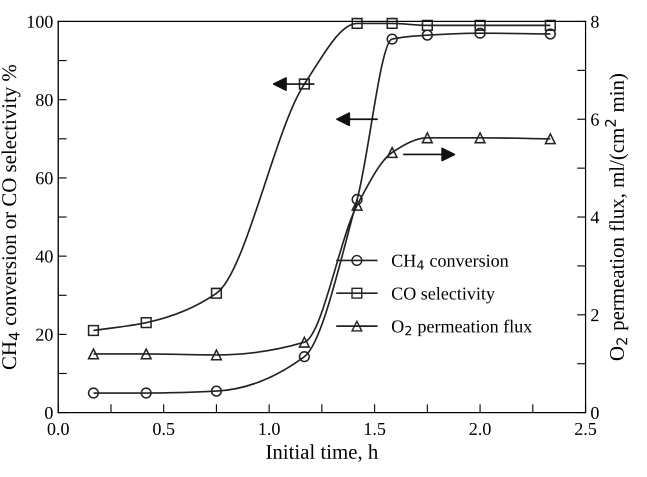 This screenshot has height=477, width=647. Describe the element at coordinates (44, 256) in the screenshot. I see `y-tick-label: 40` at that location.